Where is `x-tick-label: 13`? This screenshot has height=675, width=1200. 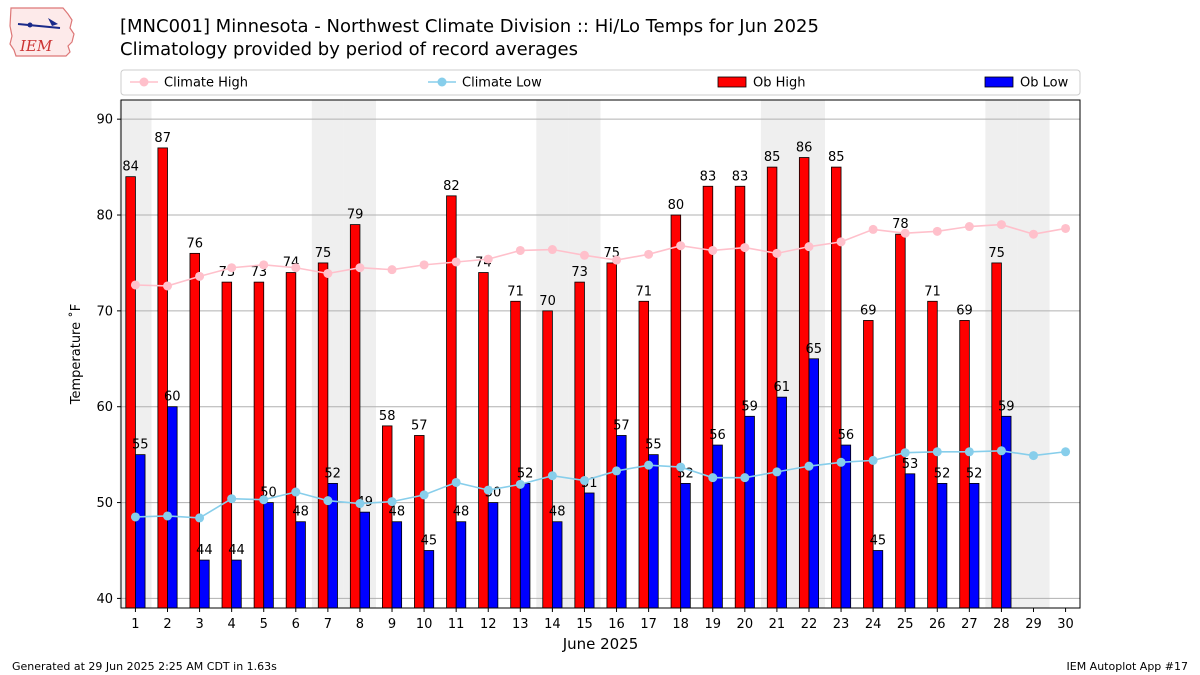 x-tick-label: 13 is located at coordinates (520, 624).